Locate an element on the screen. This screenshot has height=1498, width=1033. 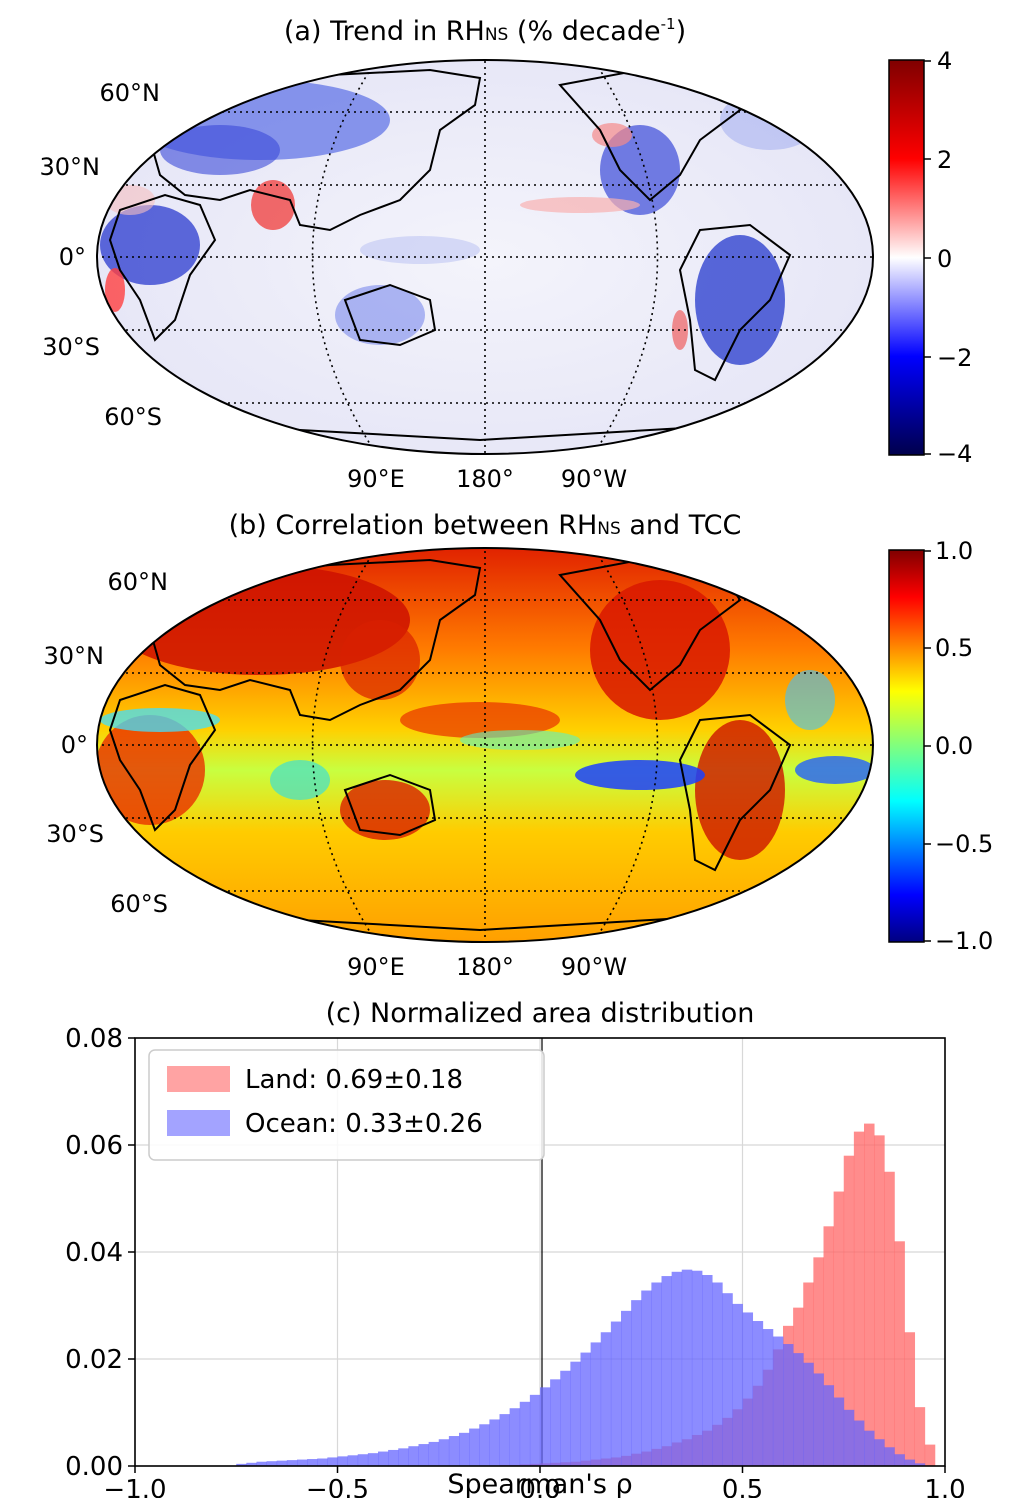
colorbar-tick: 1.0 is located at coordinates (954, 551).